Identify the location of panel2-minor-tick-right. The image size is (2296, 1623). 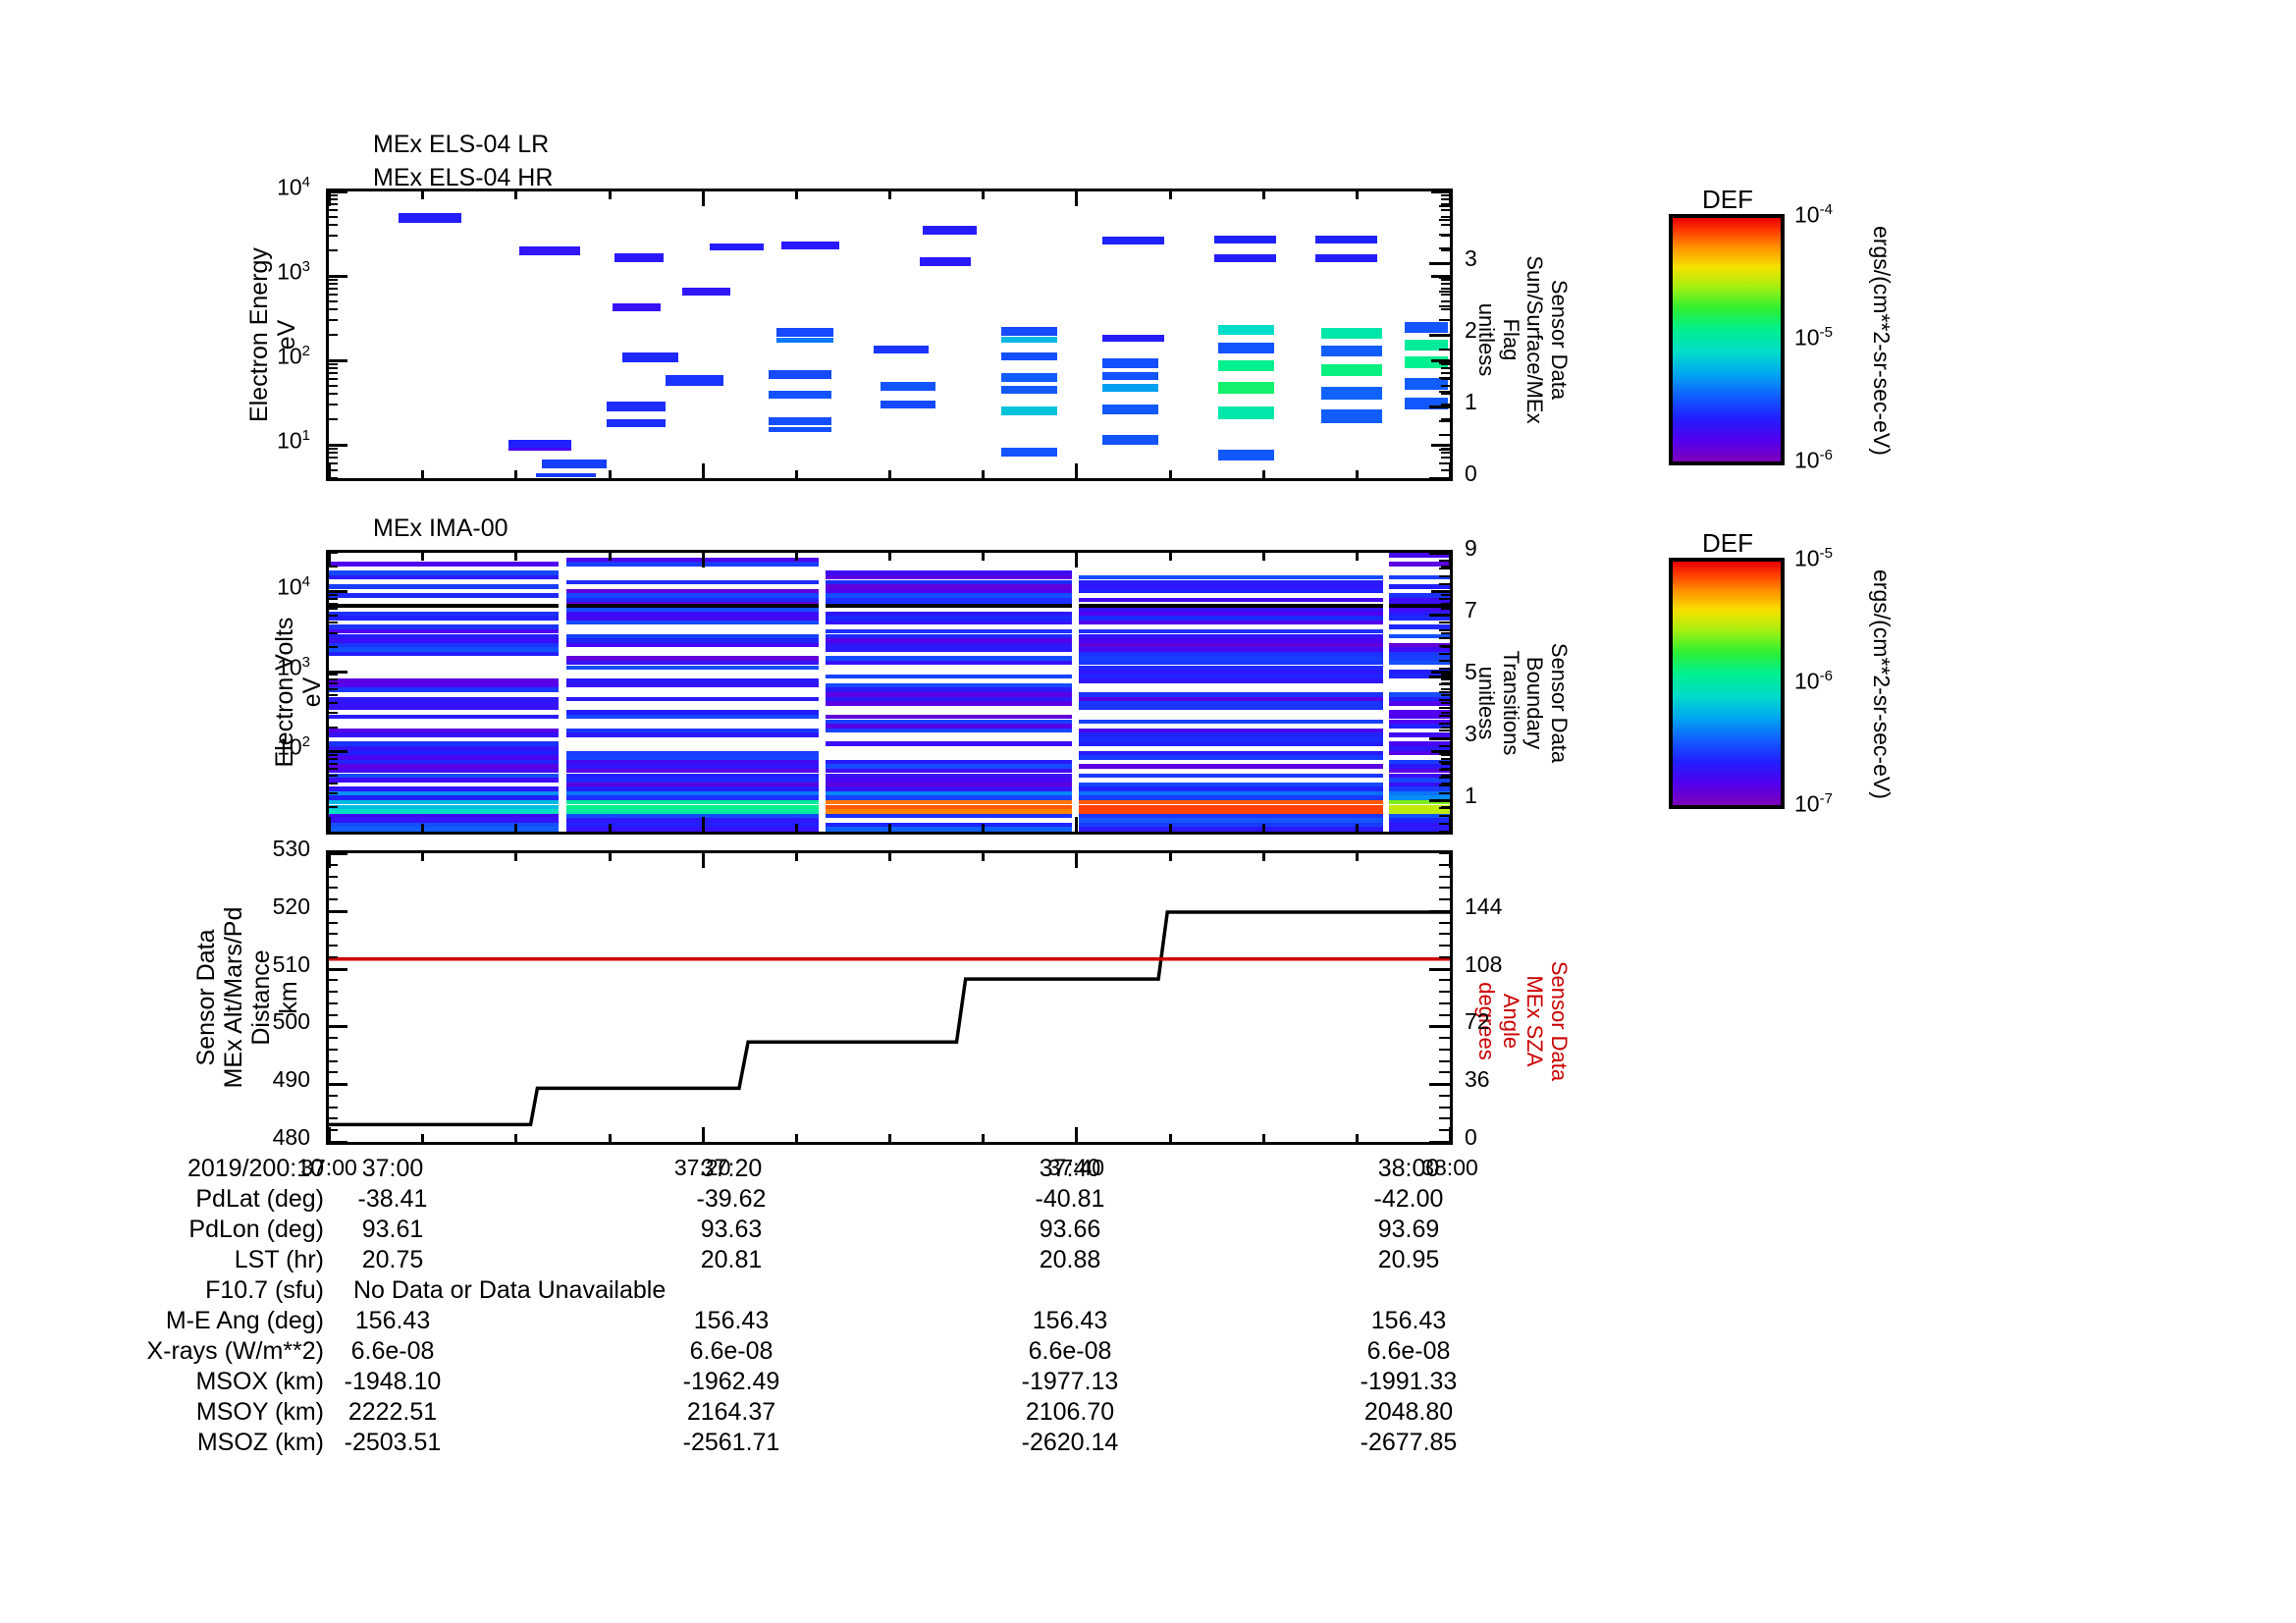
(1447, 727).